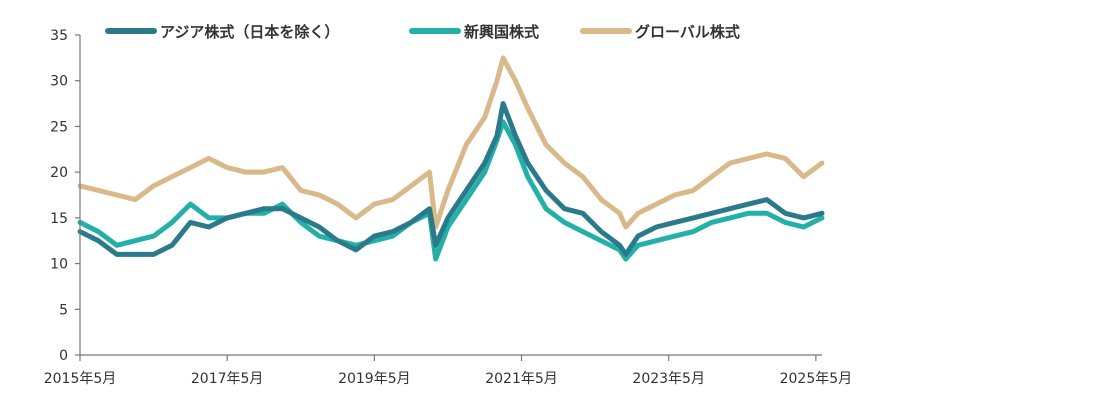 This screenshot has height=410, width=1109. I want to click on y-tick-label: 0, so click(63, 356).